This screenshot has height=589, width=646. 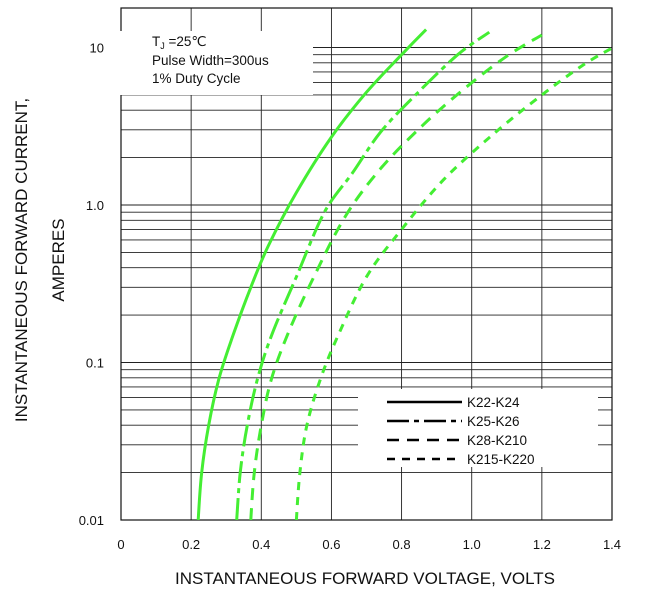 What do you see at coordinates (179, 42) in the screenshot?
I see `annotation-tj: TJ =25℃` at bounding box center [179, 42].